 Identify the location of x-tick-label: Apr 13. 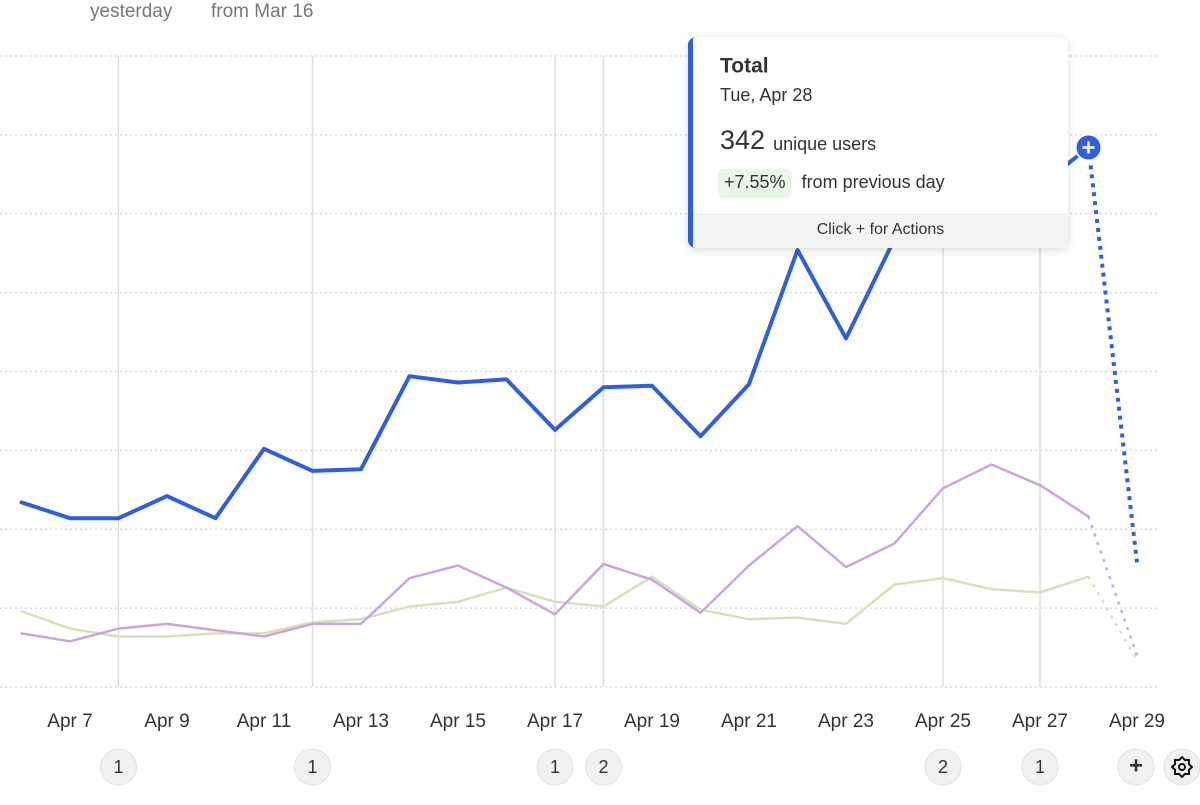
(361, 721).